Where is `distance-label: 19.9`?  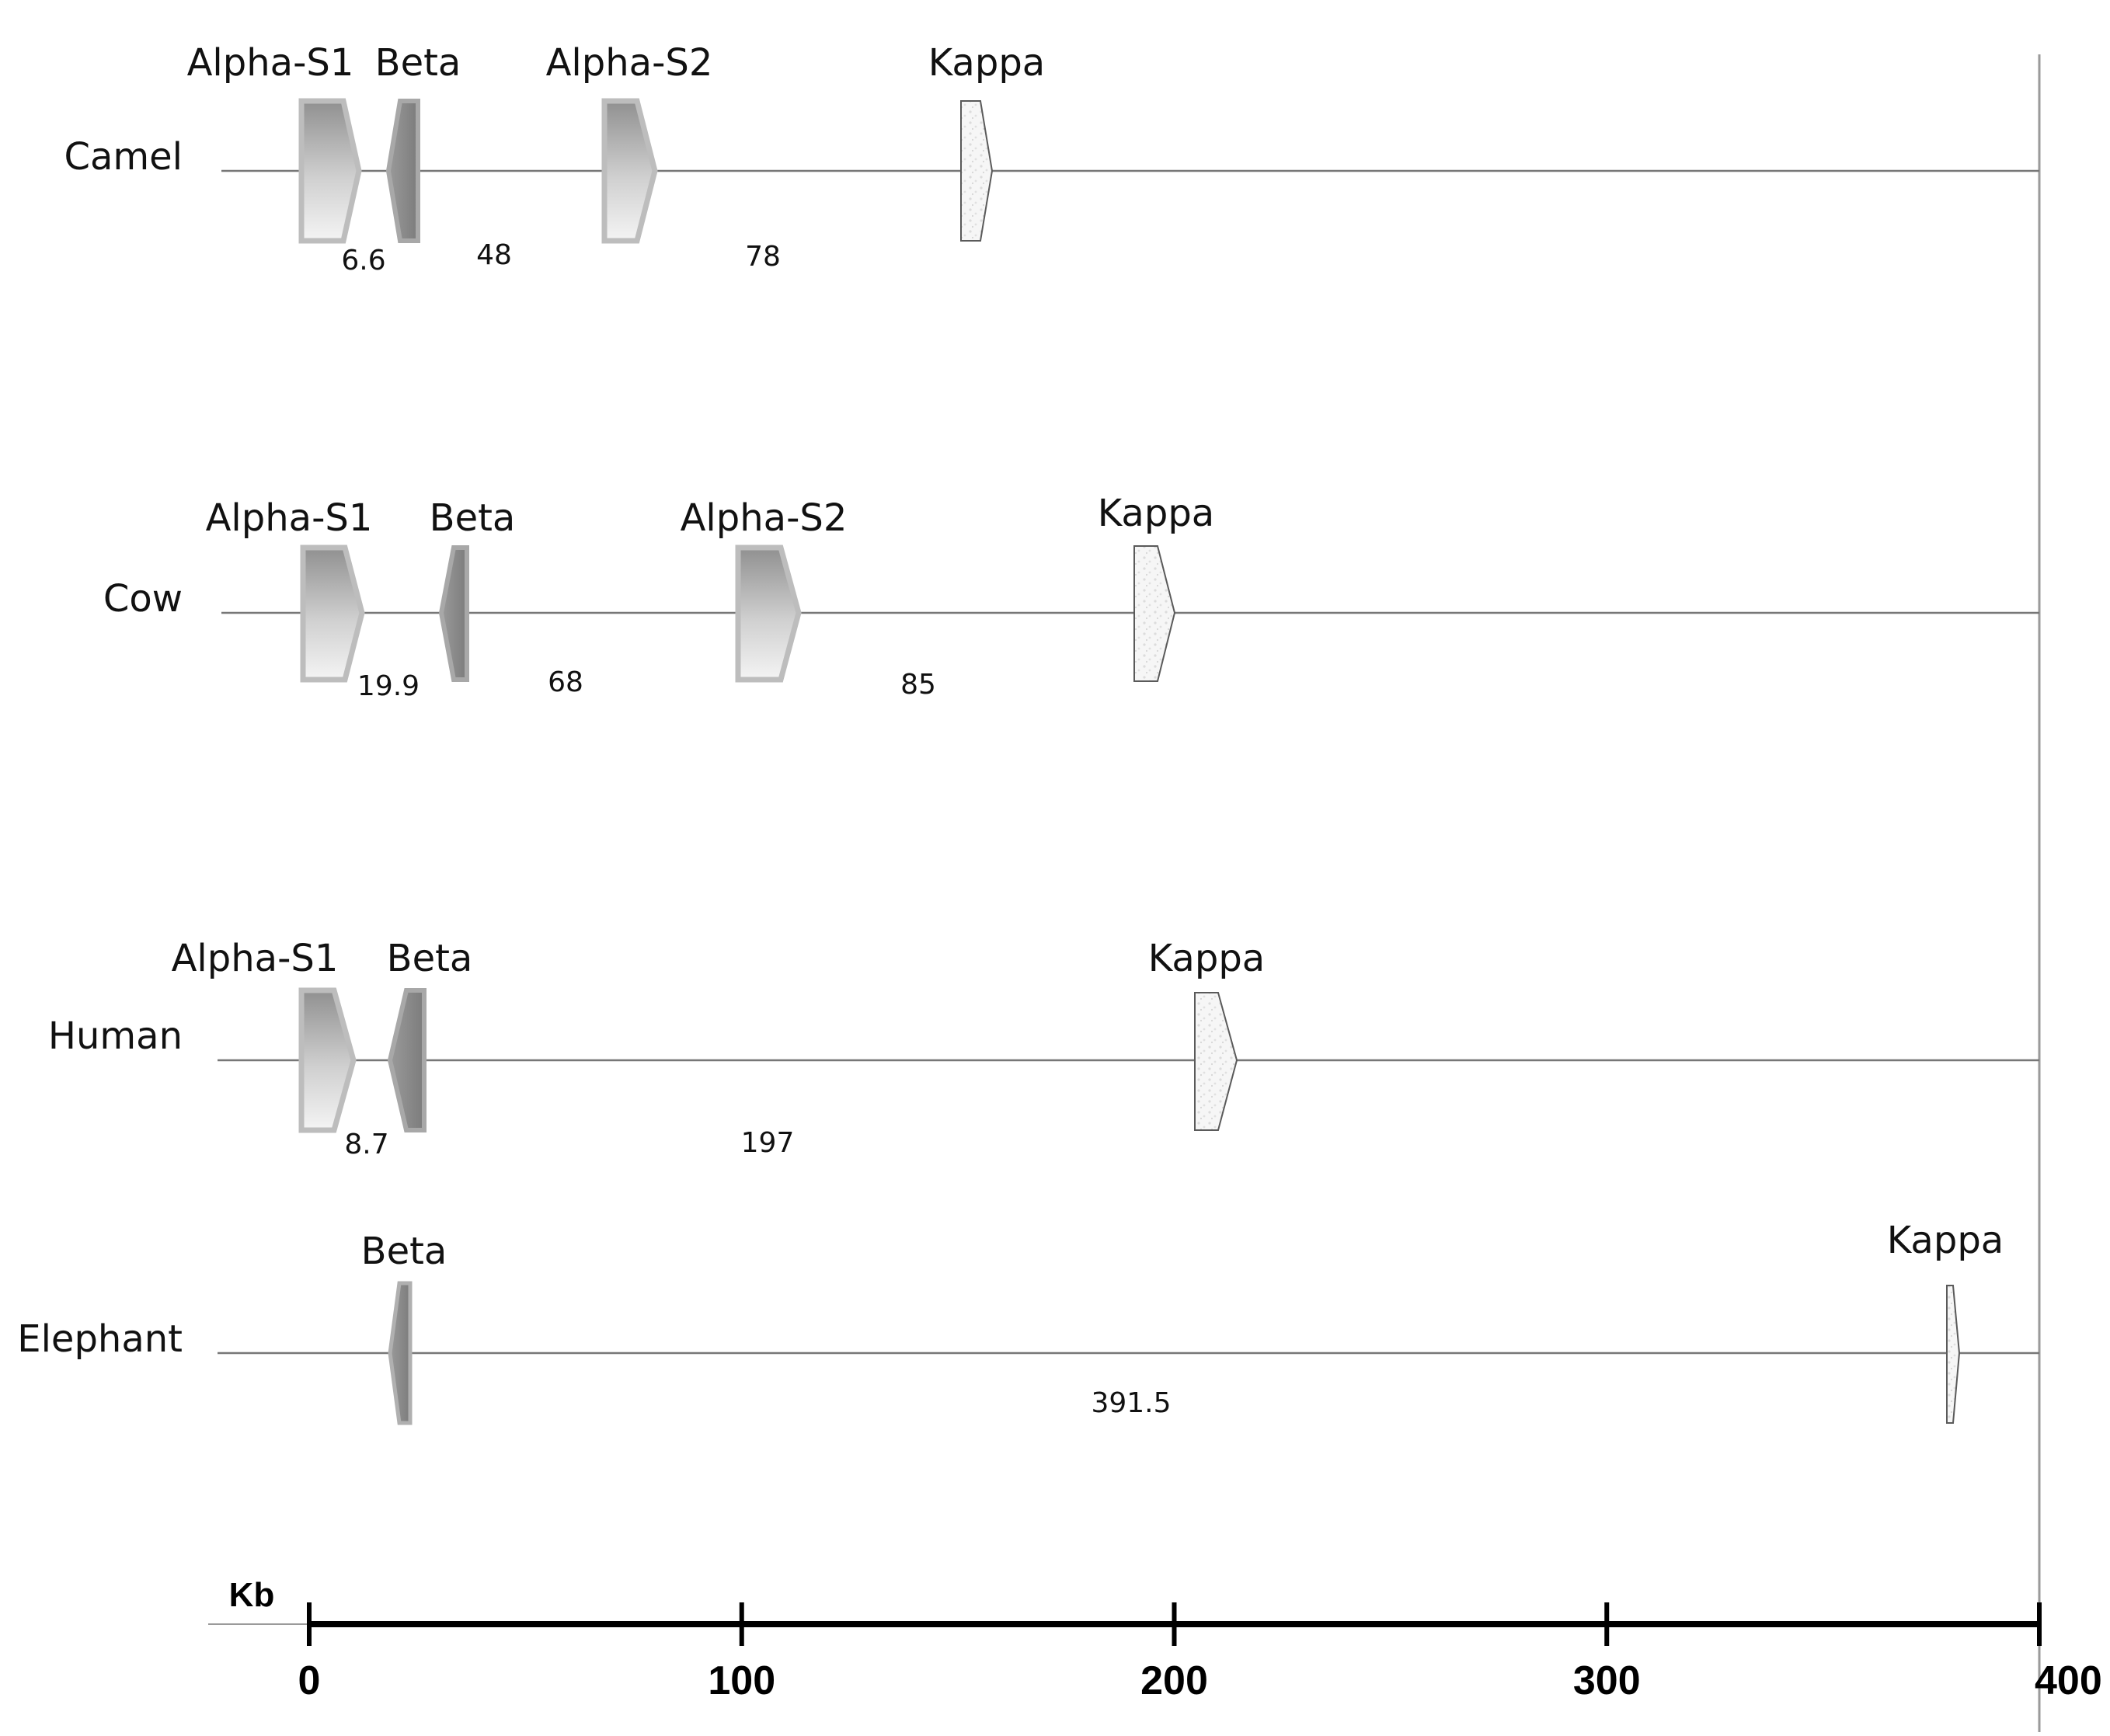 distance-label: 19.9 is located at coordinates (388, 686).